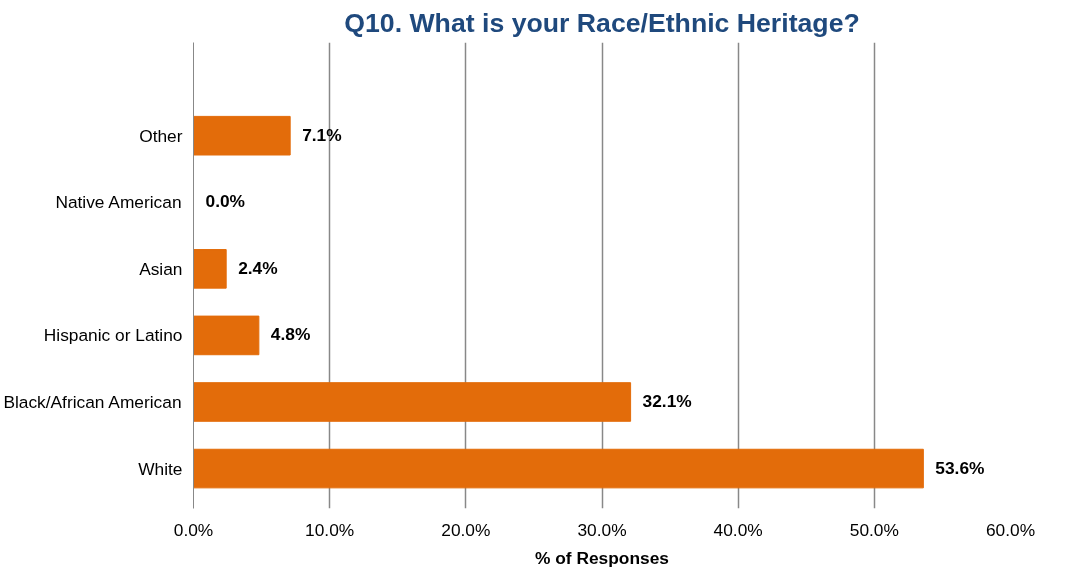  Describe the element at coordinates (466, 529) in the screenshot. I see `x-tick-label: 20.0%` at that location.